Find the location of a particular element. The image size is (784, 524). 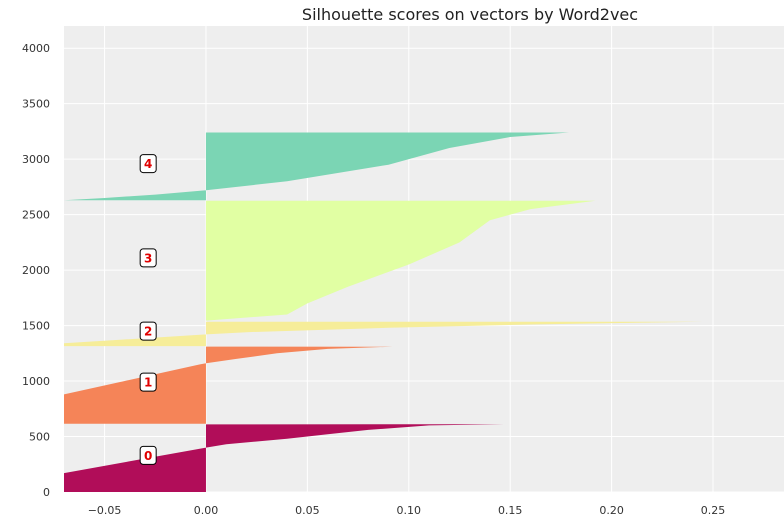

cluster-label-text: 4 is located at coordinates (148, 164).